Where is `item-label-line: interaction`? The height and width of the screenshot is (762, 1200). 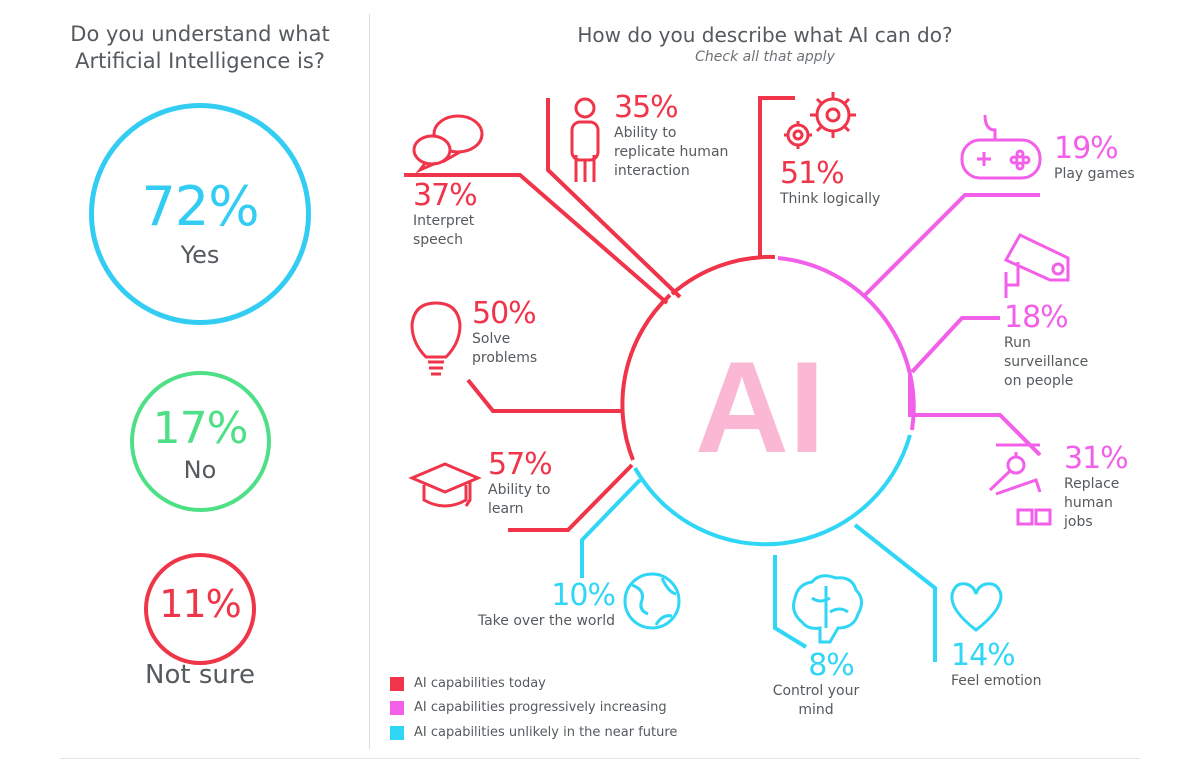 item-label-line: interaction is located at coordinates (652, 171).